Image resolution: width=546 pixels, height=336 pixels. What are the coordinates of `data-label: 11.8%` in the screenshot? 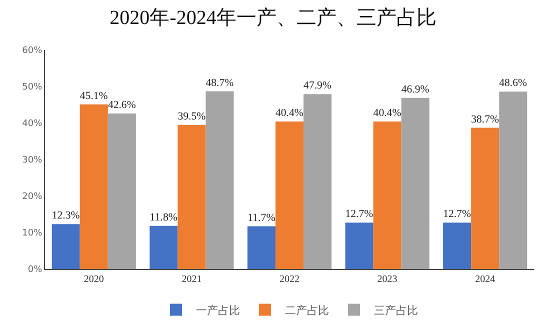 It's located at (164, 217).